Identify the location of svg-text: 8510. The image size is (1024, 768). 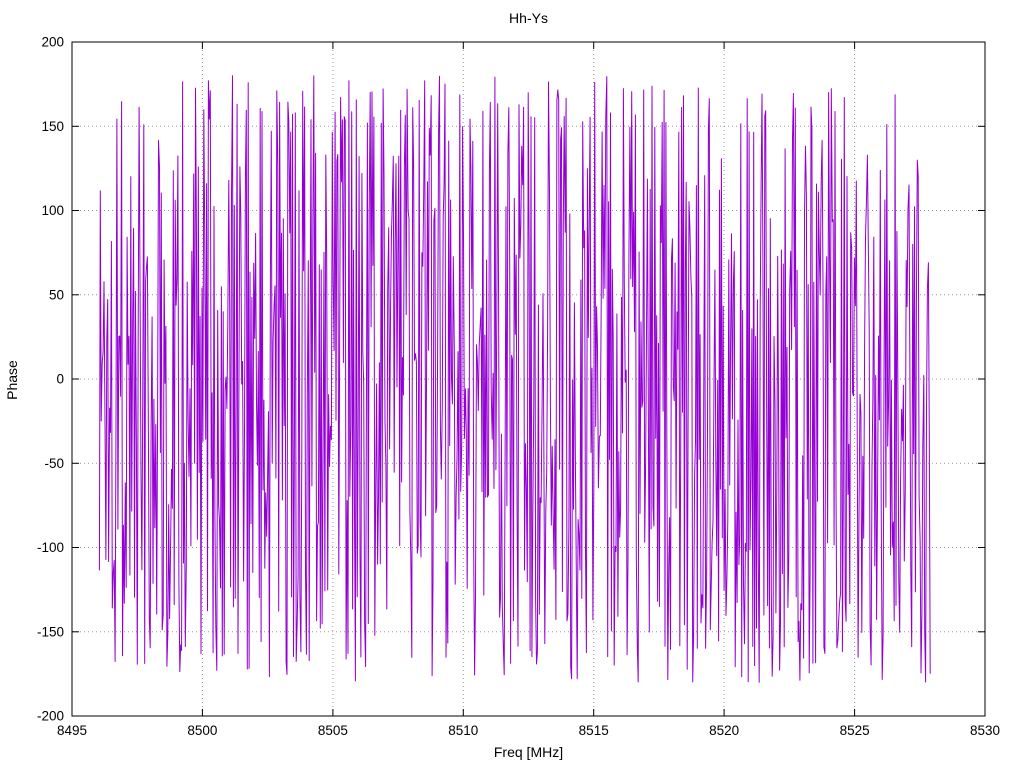
(463, 730).